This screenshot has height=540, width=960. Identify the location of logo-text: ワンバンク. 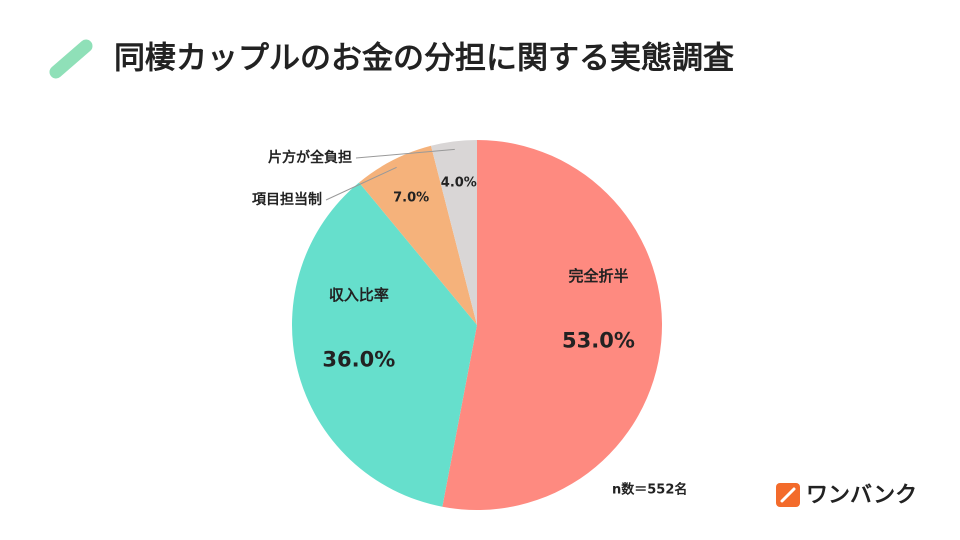
(861, 495).